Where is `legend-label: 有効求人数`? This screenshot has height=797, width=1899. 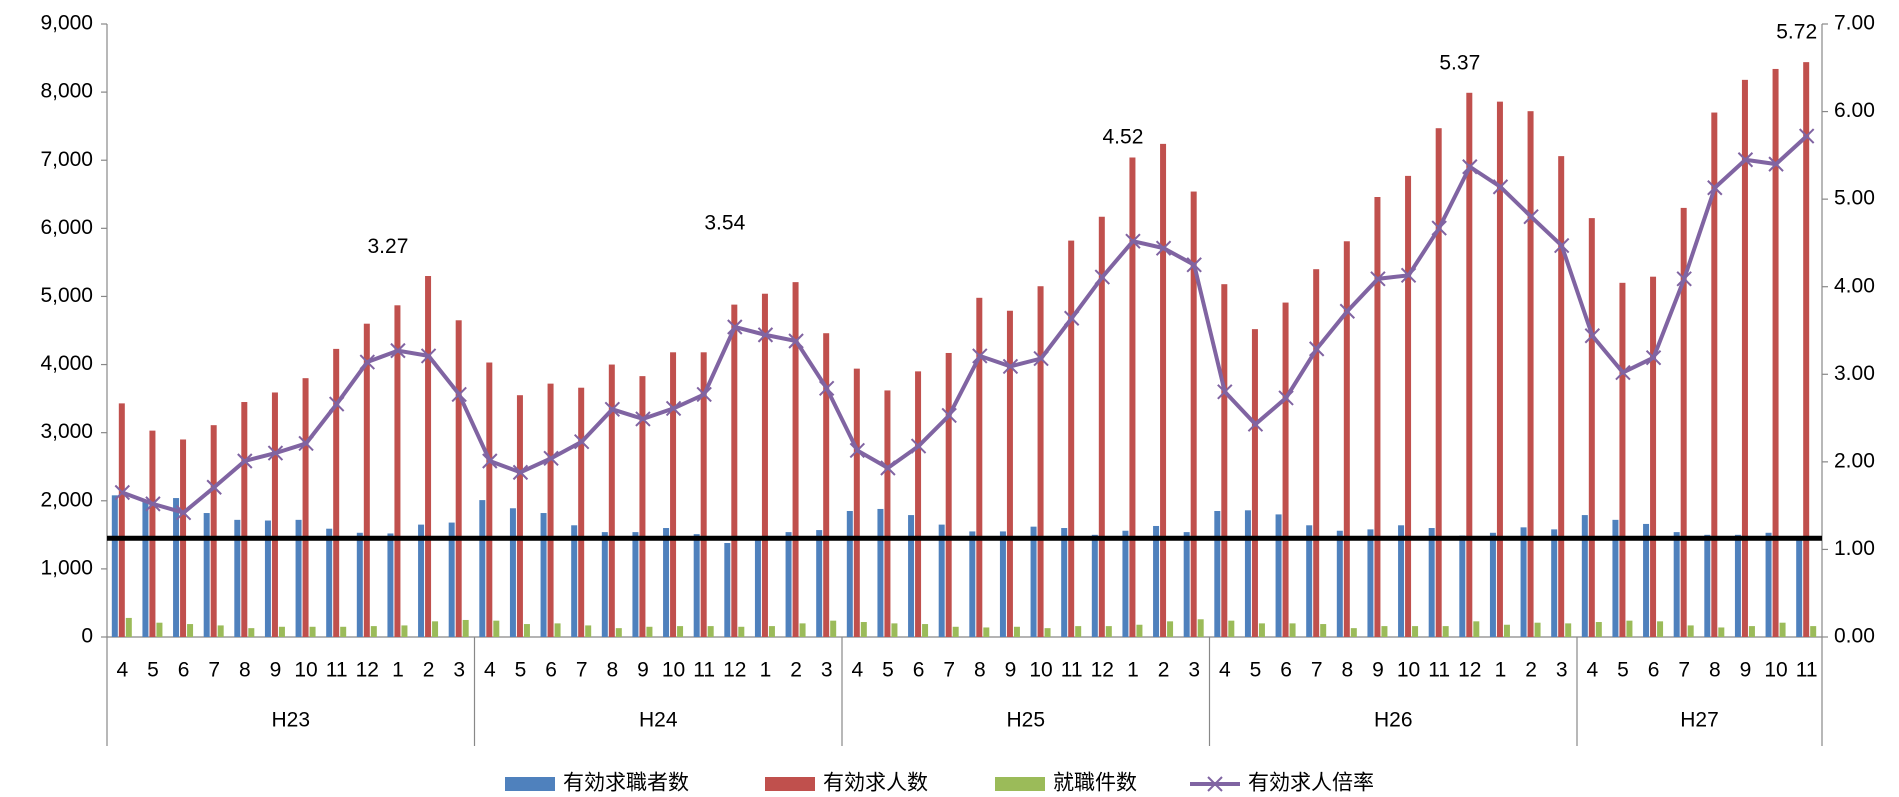 legend-label: 有効求人数 is located at coordinates (875, 783).